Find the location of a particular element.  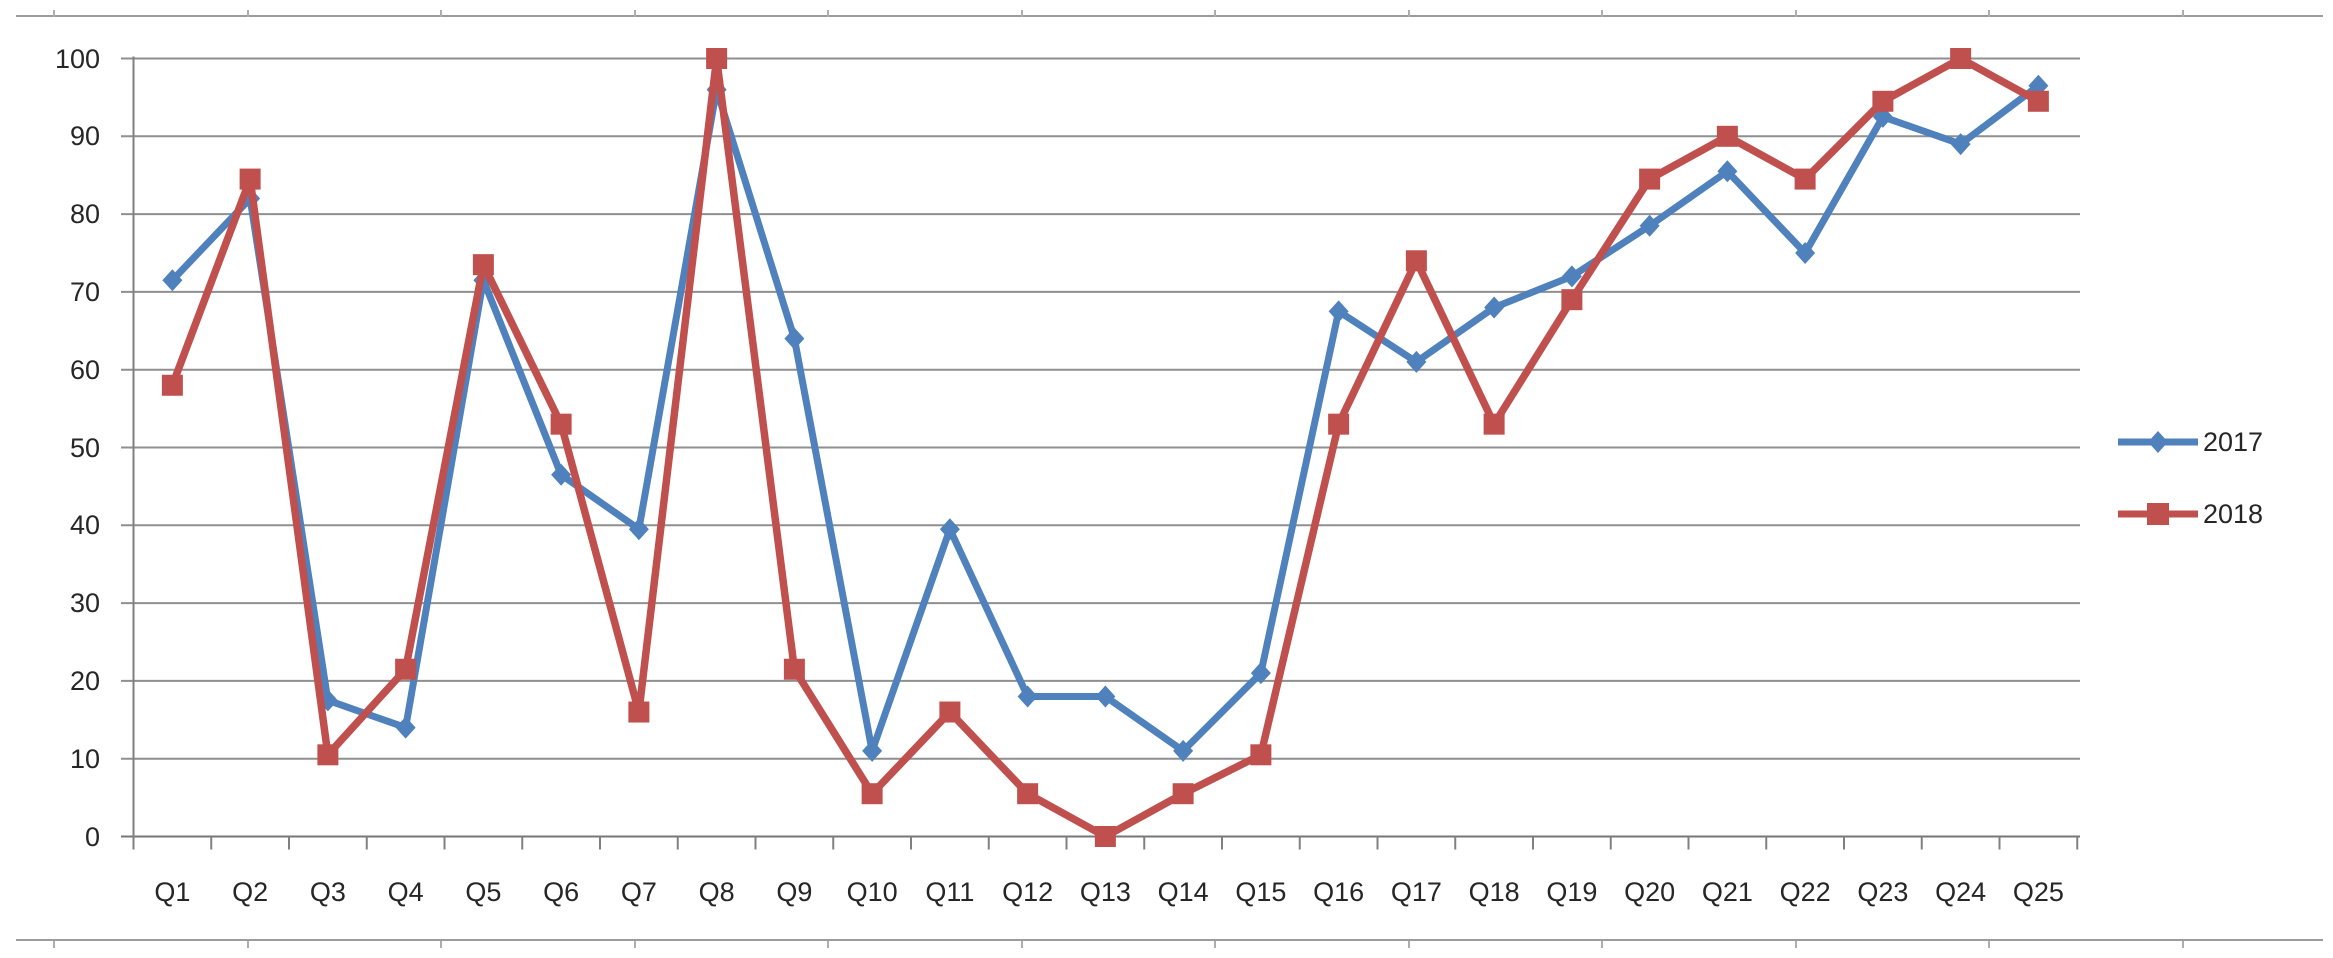

y-axis-tick-label: 0 is located at coordinates (92, 836).